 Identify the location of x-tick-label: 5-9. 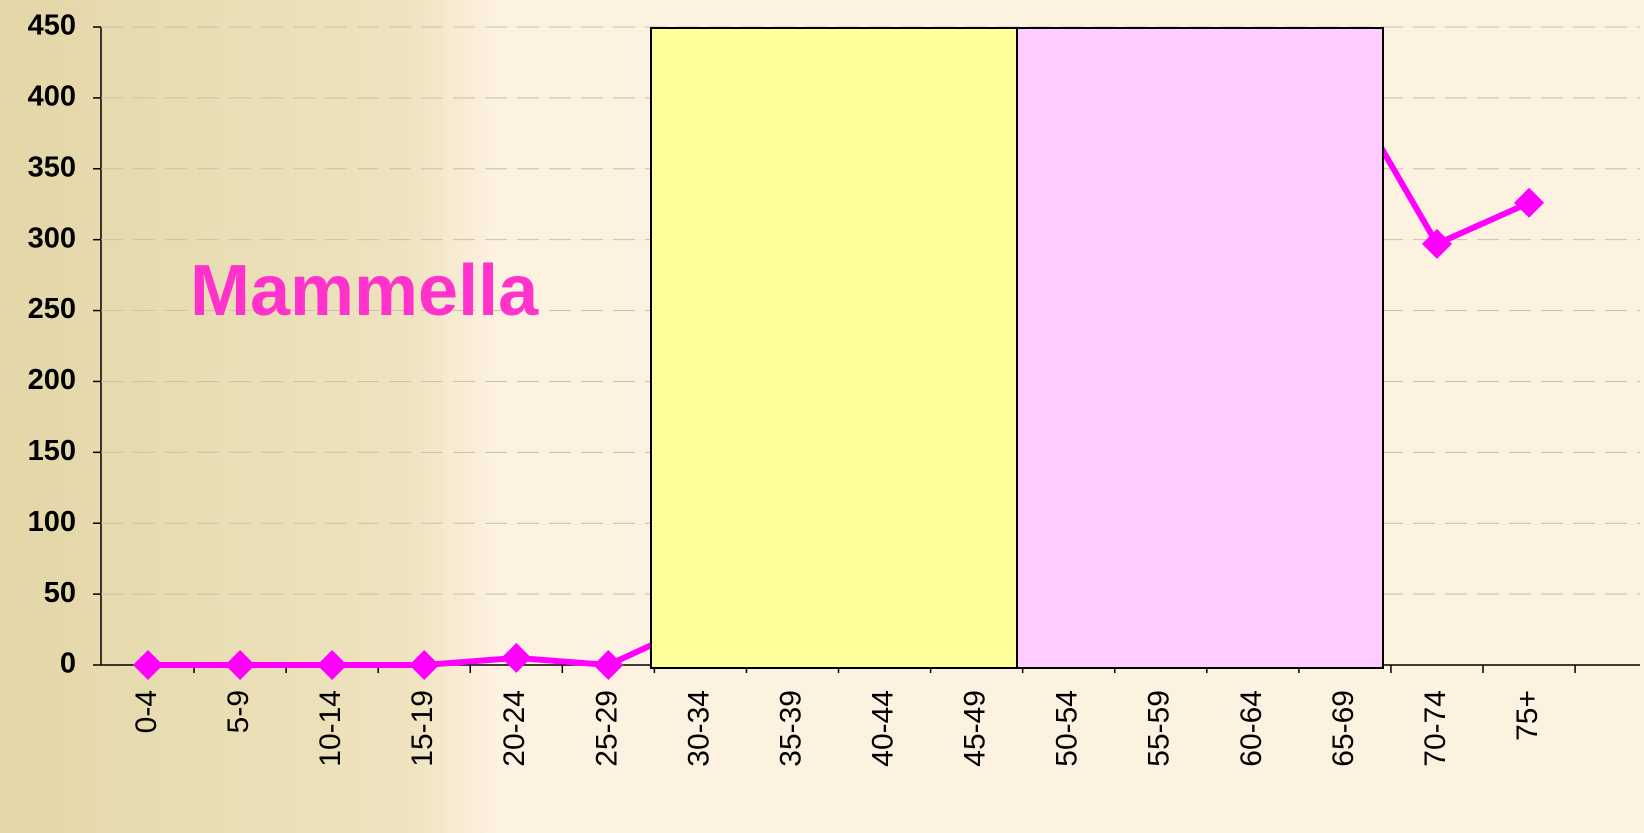
(238, 711).